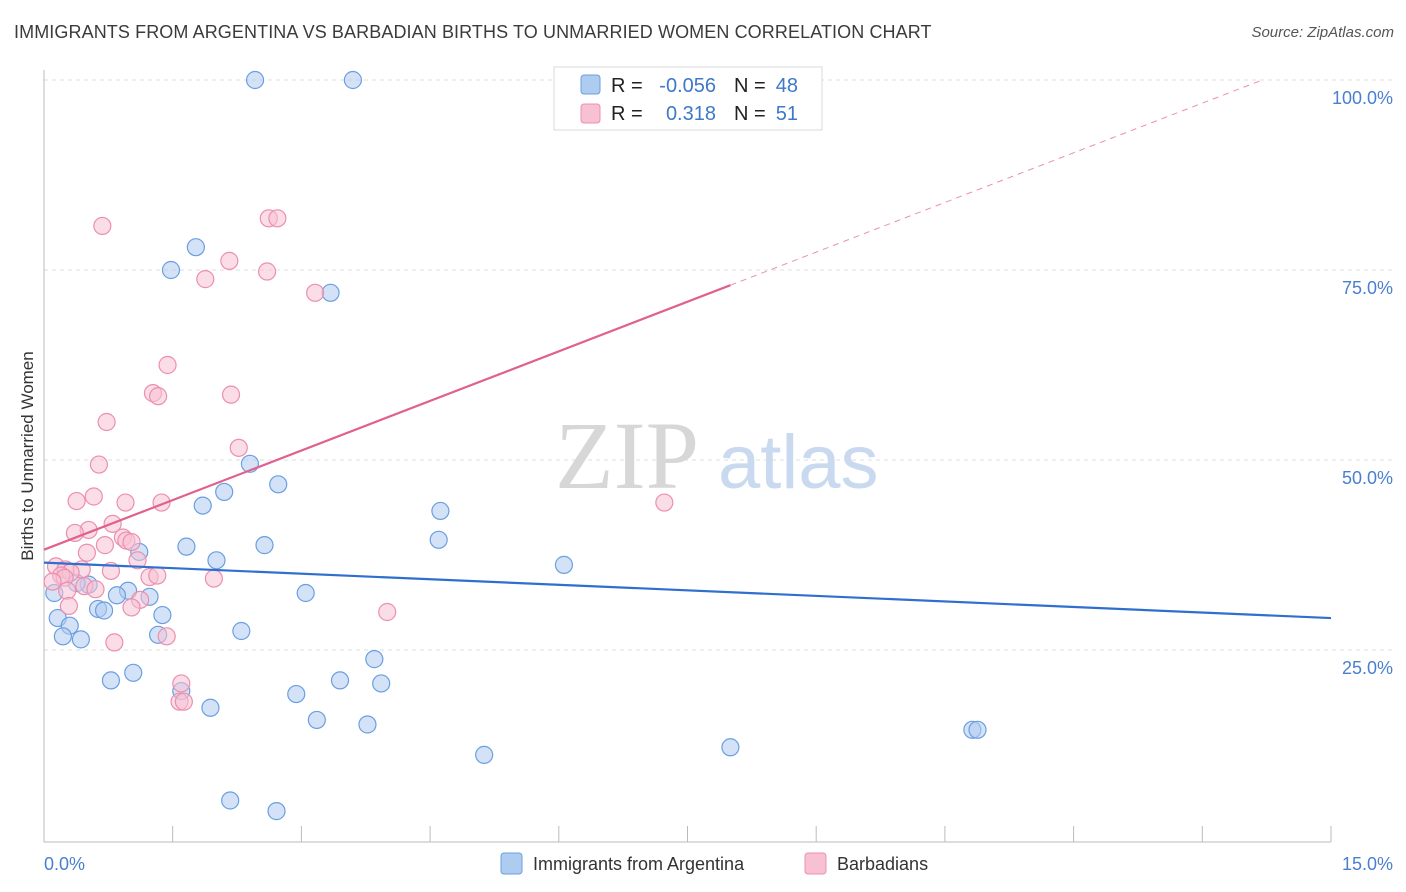 The height and width of the screenshot is (892, 1406). What do you see at coordinates (787, 114) in the screenshot?
I see `stats-n-value-pink: 51` at bounding box center [787, 114].